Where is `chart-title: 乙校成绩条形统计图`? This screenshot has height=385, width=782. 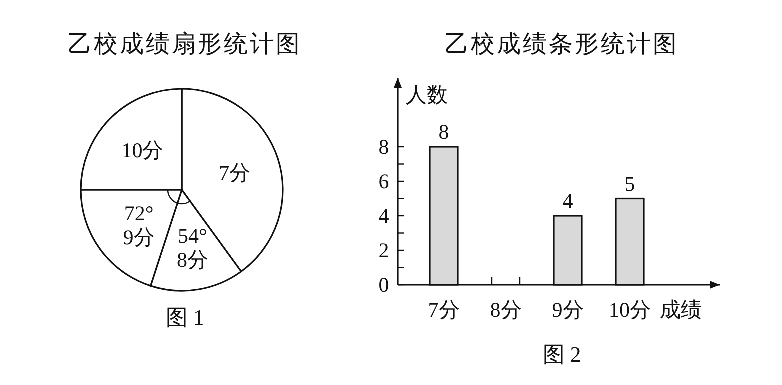 chart-title: 乙校成绩条形统计图 is located at coordinates (562, 44).